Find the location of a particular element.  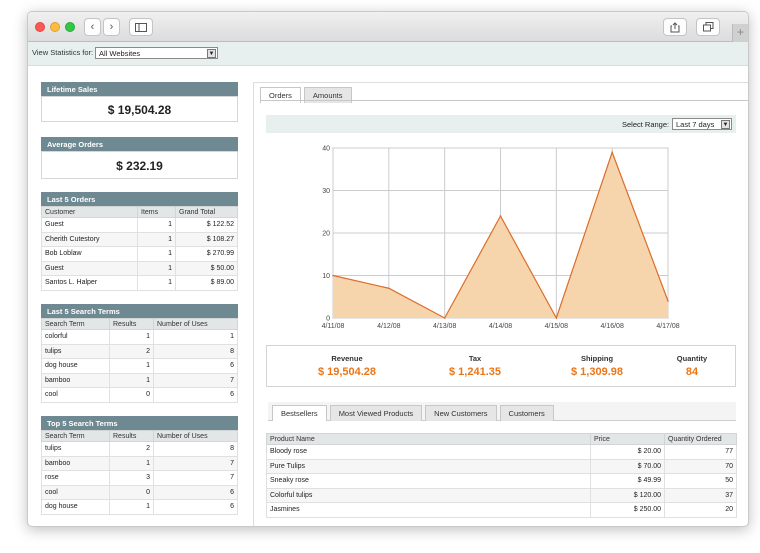

cell: 0 is located at coordinates (131, 492).